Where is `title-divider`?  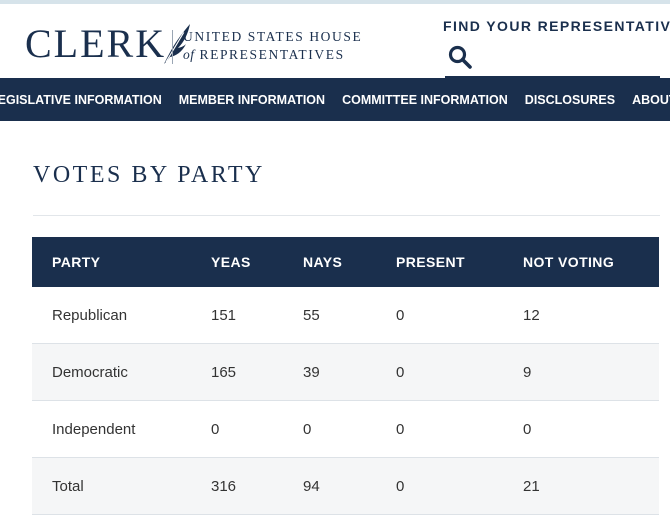
title-divider is located at coordinates (346, 215).